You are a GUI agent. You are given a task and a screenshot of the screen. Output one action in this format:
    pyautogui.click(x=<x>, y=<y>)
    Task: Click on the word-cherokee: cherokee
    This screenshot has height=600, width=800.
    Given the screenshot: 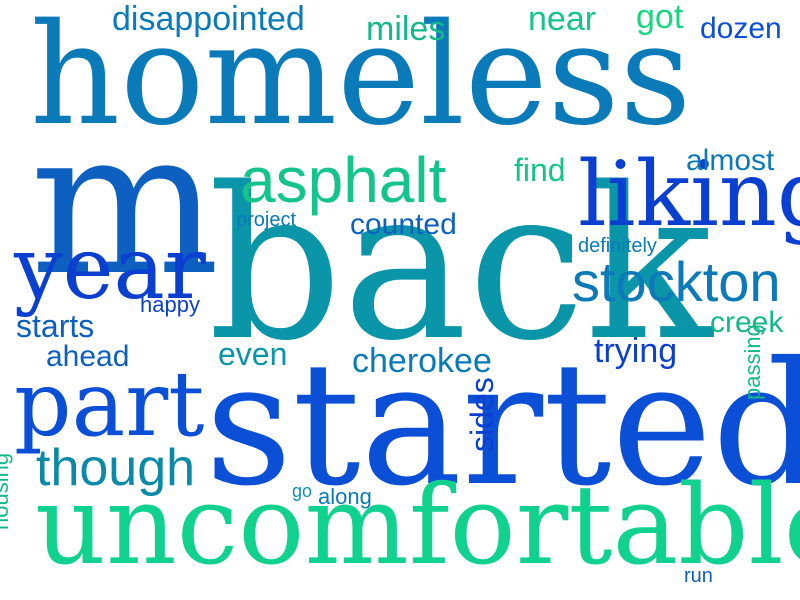 What is the action you would take?
    pyautogui.click(x=422, y=361)
    